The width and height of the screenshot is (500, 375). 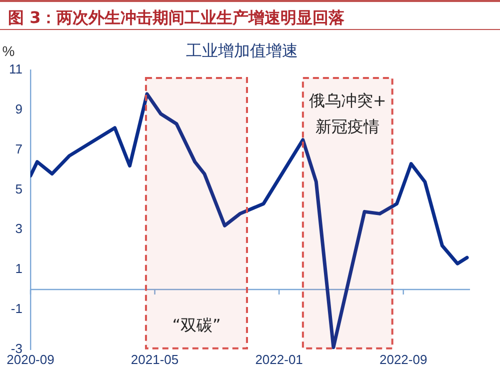 I want to click on x-tick-label: 2022-01, so click(x=279, y=359).